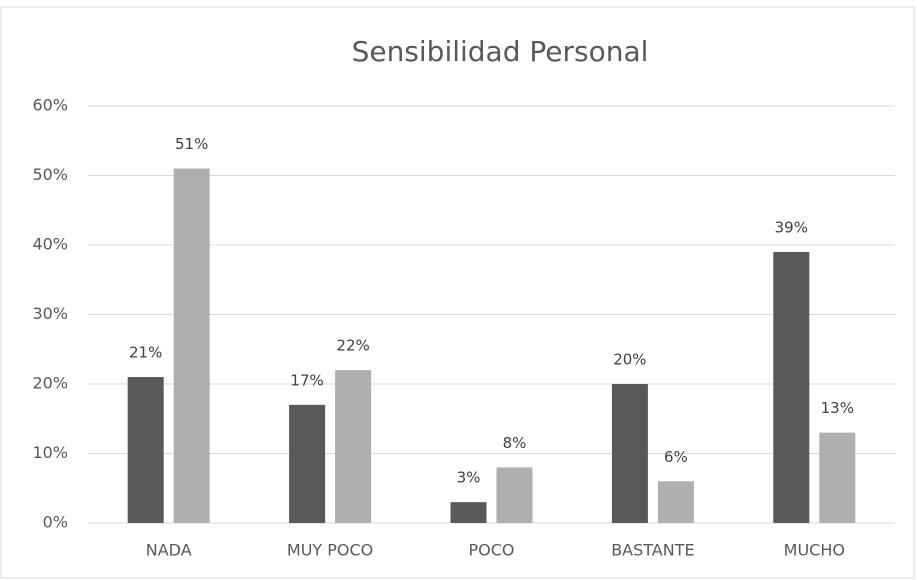  What do you see at coordinates (50, 244) in the screenshot?
I see `y-tick-label: 40%` at bounding box center [50, 244].